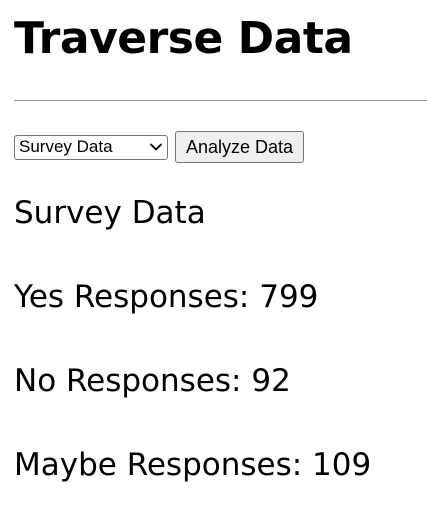 This screenshot has height=526, width=427. Describe the element at coordinates (156, 147) in the screenshot. I see `chevron-down-icon` at that location.